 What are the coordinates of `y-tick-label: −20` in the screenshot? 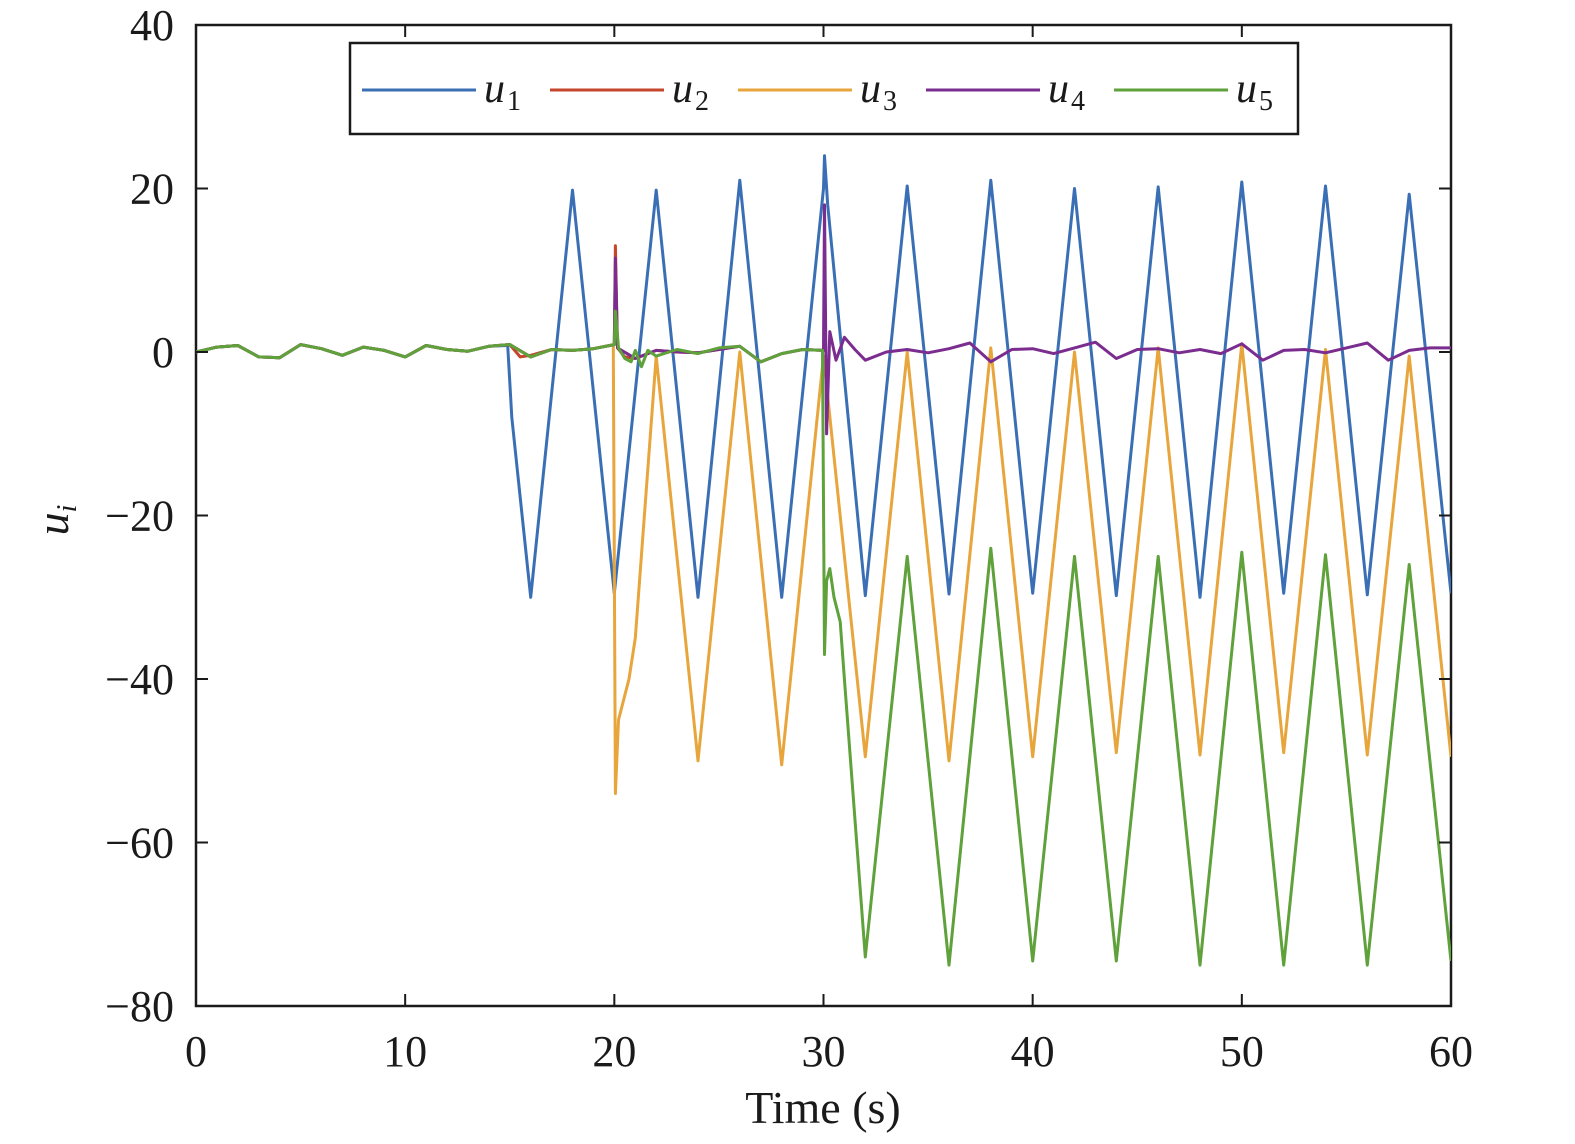 It's located at (139, 516).